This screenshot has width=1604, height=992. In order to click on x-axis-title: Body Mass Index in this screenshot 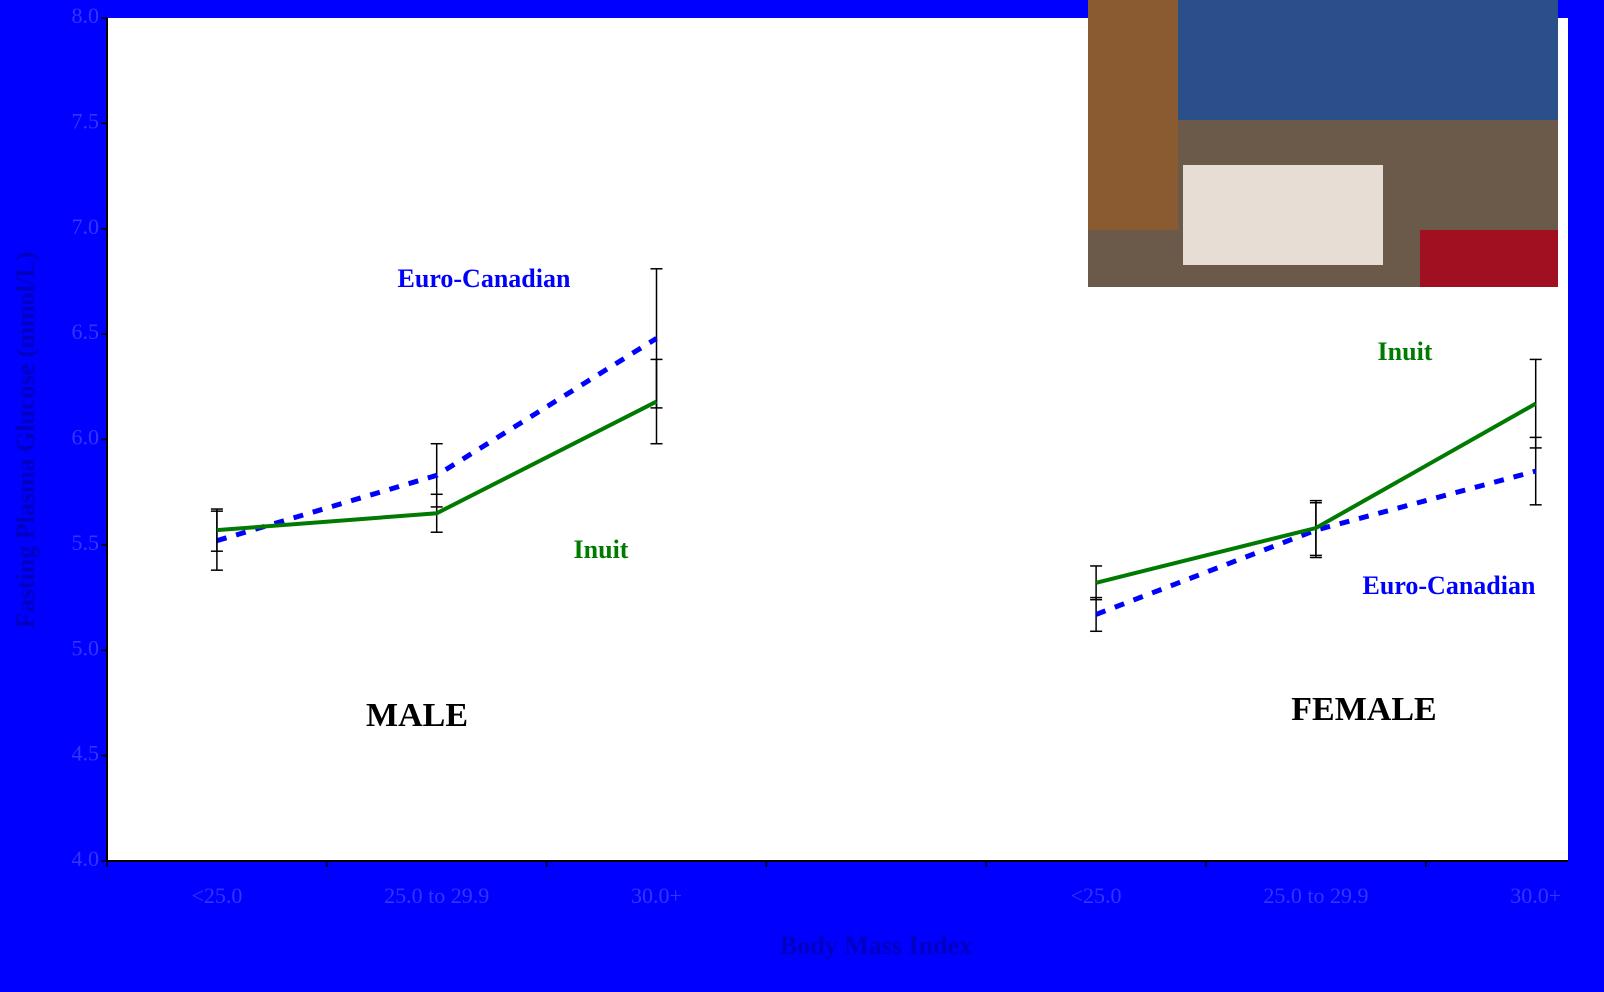, I will do `click(876, 945)`.